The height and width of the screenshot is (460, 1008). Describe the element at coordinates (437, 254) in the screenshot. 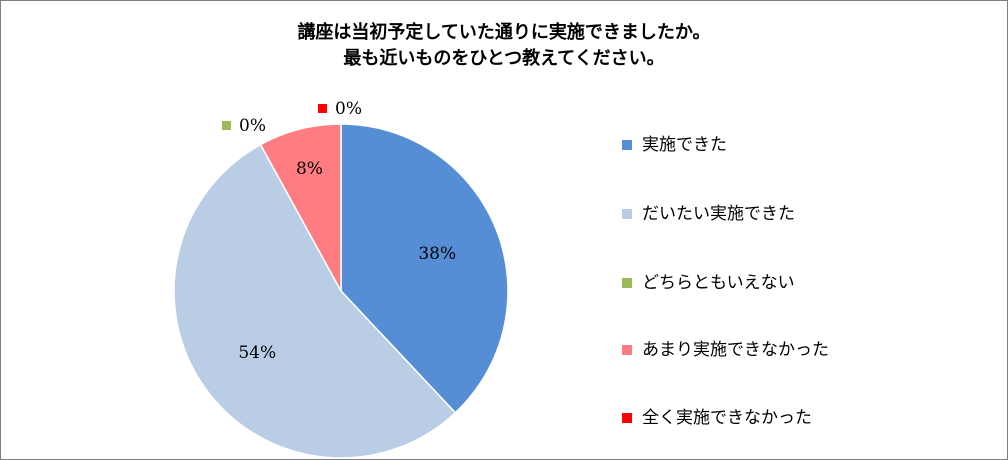

I see `data-label-0: 38%` at that location.